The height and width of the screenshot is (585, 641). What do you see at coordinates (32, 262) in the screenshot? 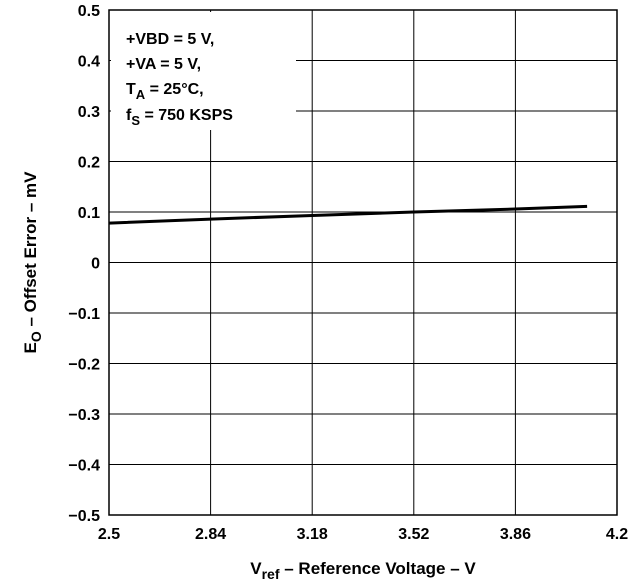
I see `y-axis-label: EO – Offset Error – mV` at bounding box center [32, 262].